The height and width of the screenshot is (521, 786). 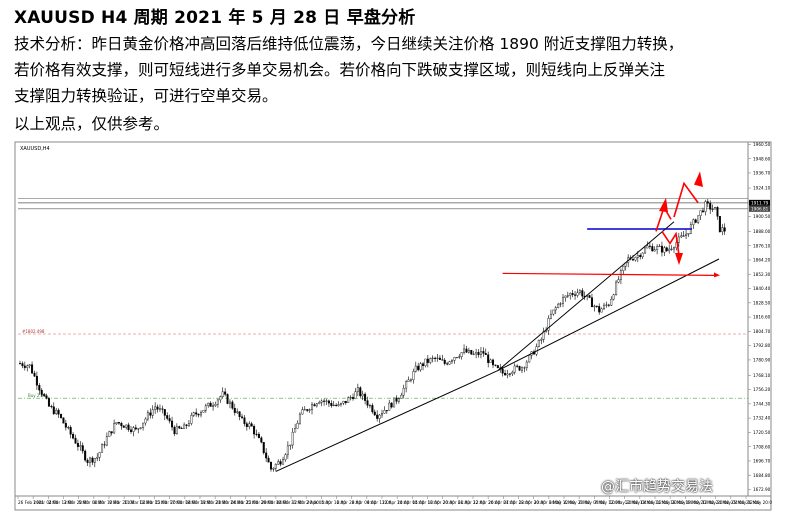 What do you see at coordinates (715, 502) in the screenshot?
I see `x-tick-label: 20 May 20:00` at bounding box center [715, 502].